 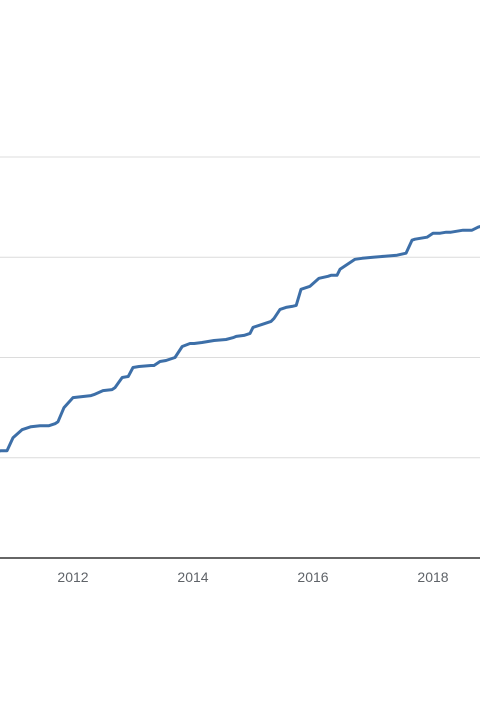 What do you see at coordinates (72, 577) in the screenshot?
I see `x-tick-label: 2012` at bounding box center [72, 577].